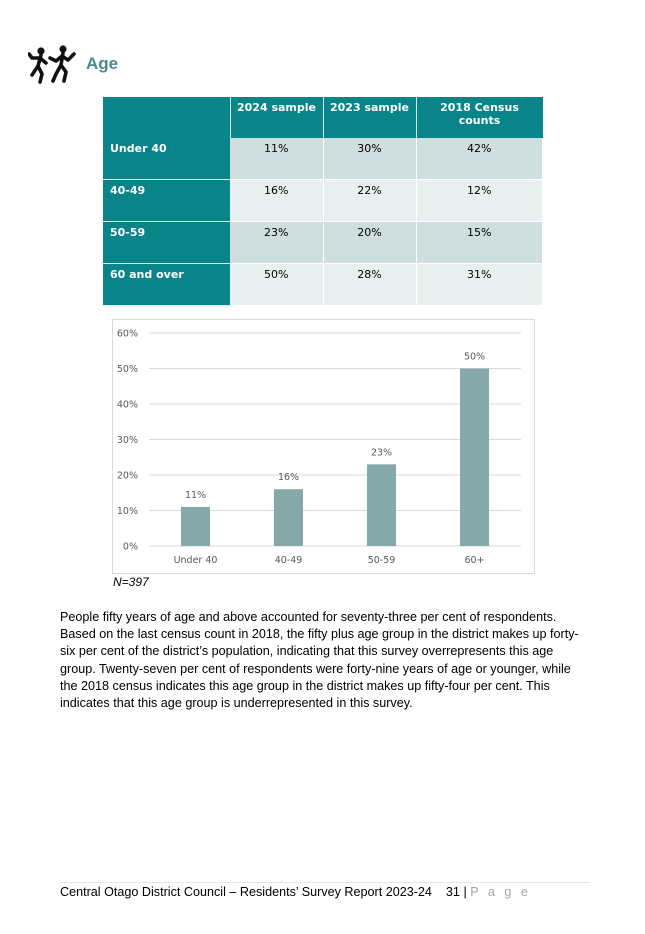 Image resolution: width=645 pixels, height=934 pixels. What do you see at coordinates (370, 117) in the screenshot?
I see `table-header-2023: 2023 sample` at bounding box center [370, 117].